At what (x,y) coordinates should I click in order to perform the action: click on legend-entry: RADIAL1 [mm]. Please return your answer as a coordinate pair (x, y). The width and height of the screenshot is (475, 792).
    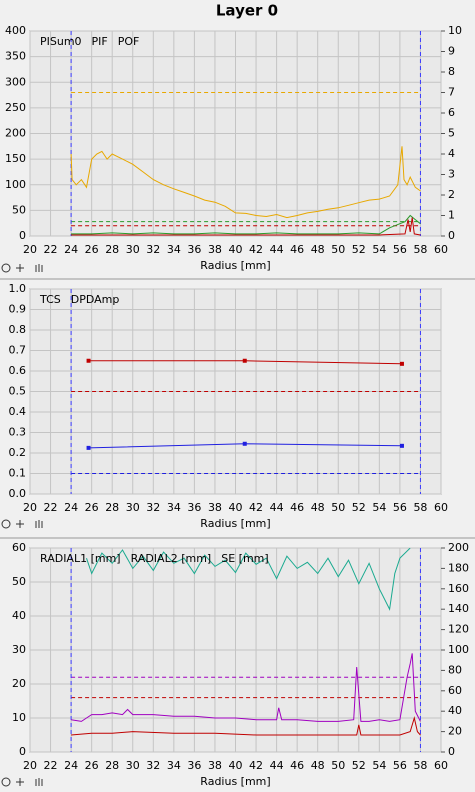
    Looking at the image, I should click on (80, 558).